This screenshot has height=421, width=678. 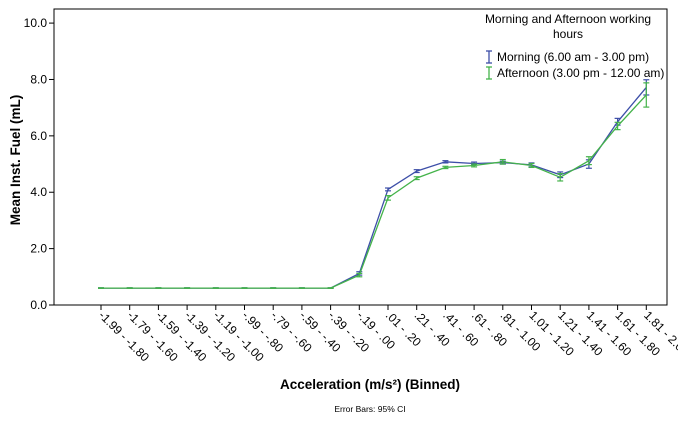 What do you see at coordinates (15, 160) in the screenshot?
I see `y-axis-title: Mean Inst. Fuel (mL)` at bounding box center [15, 160].